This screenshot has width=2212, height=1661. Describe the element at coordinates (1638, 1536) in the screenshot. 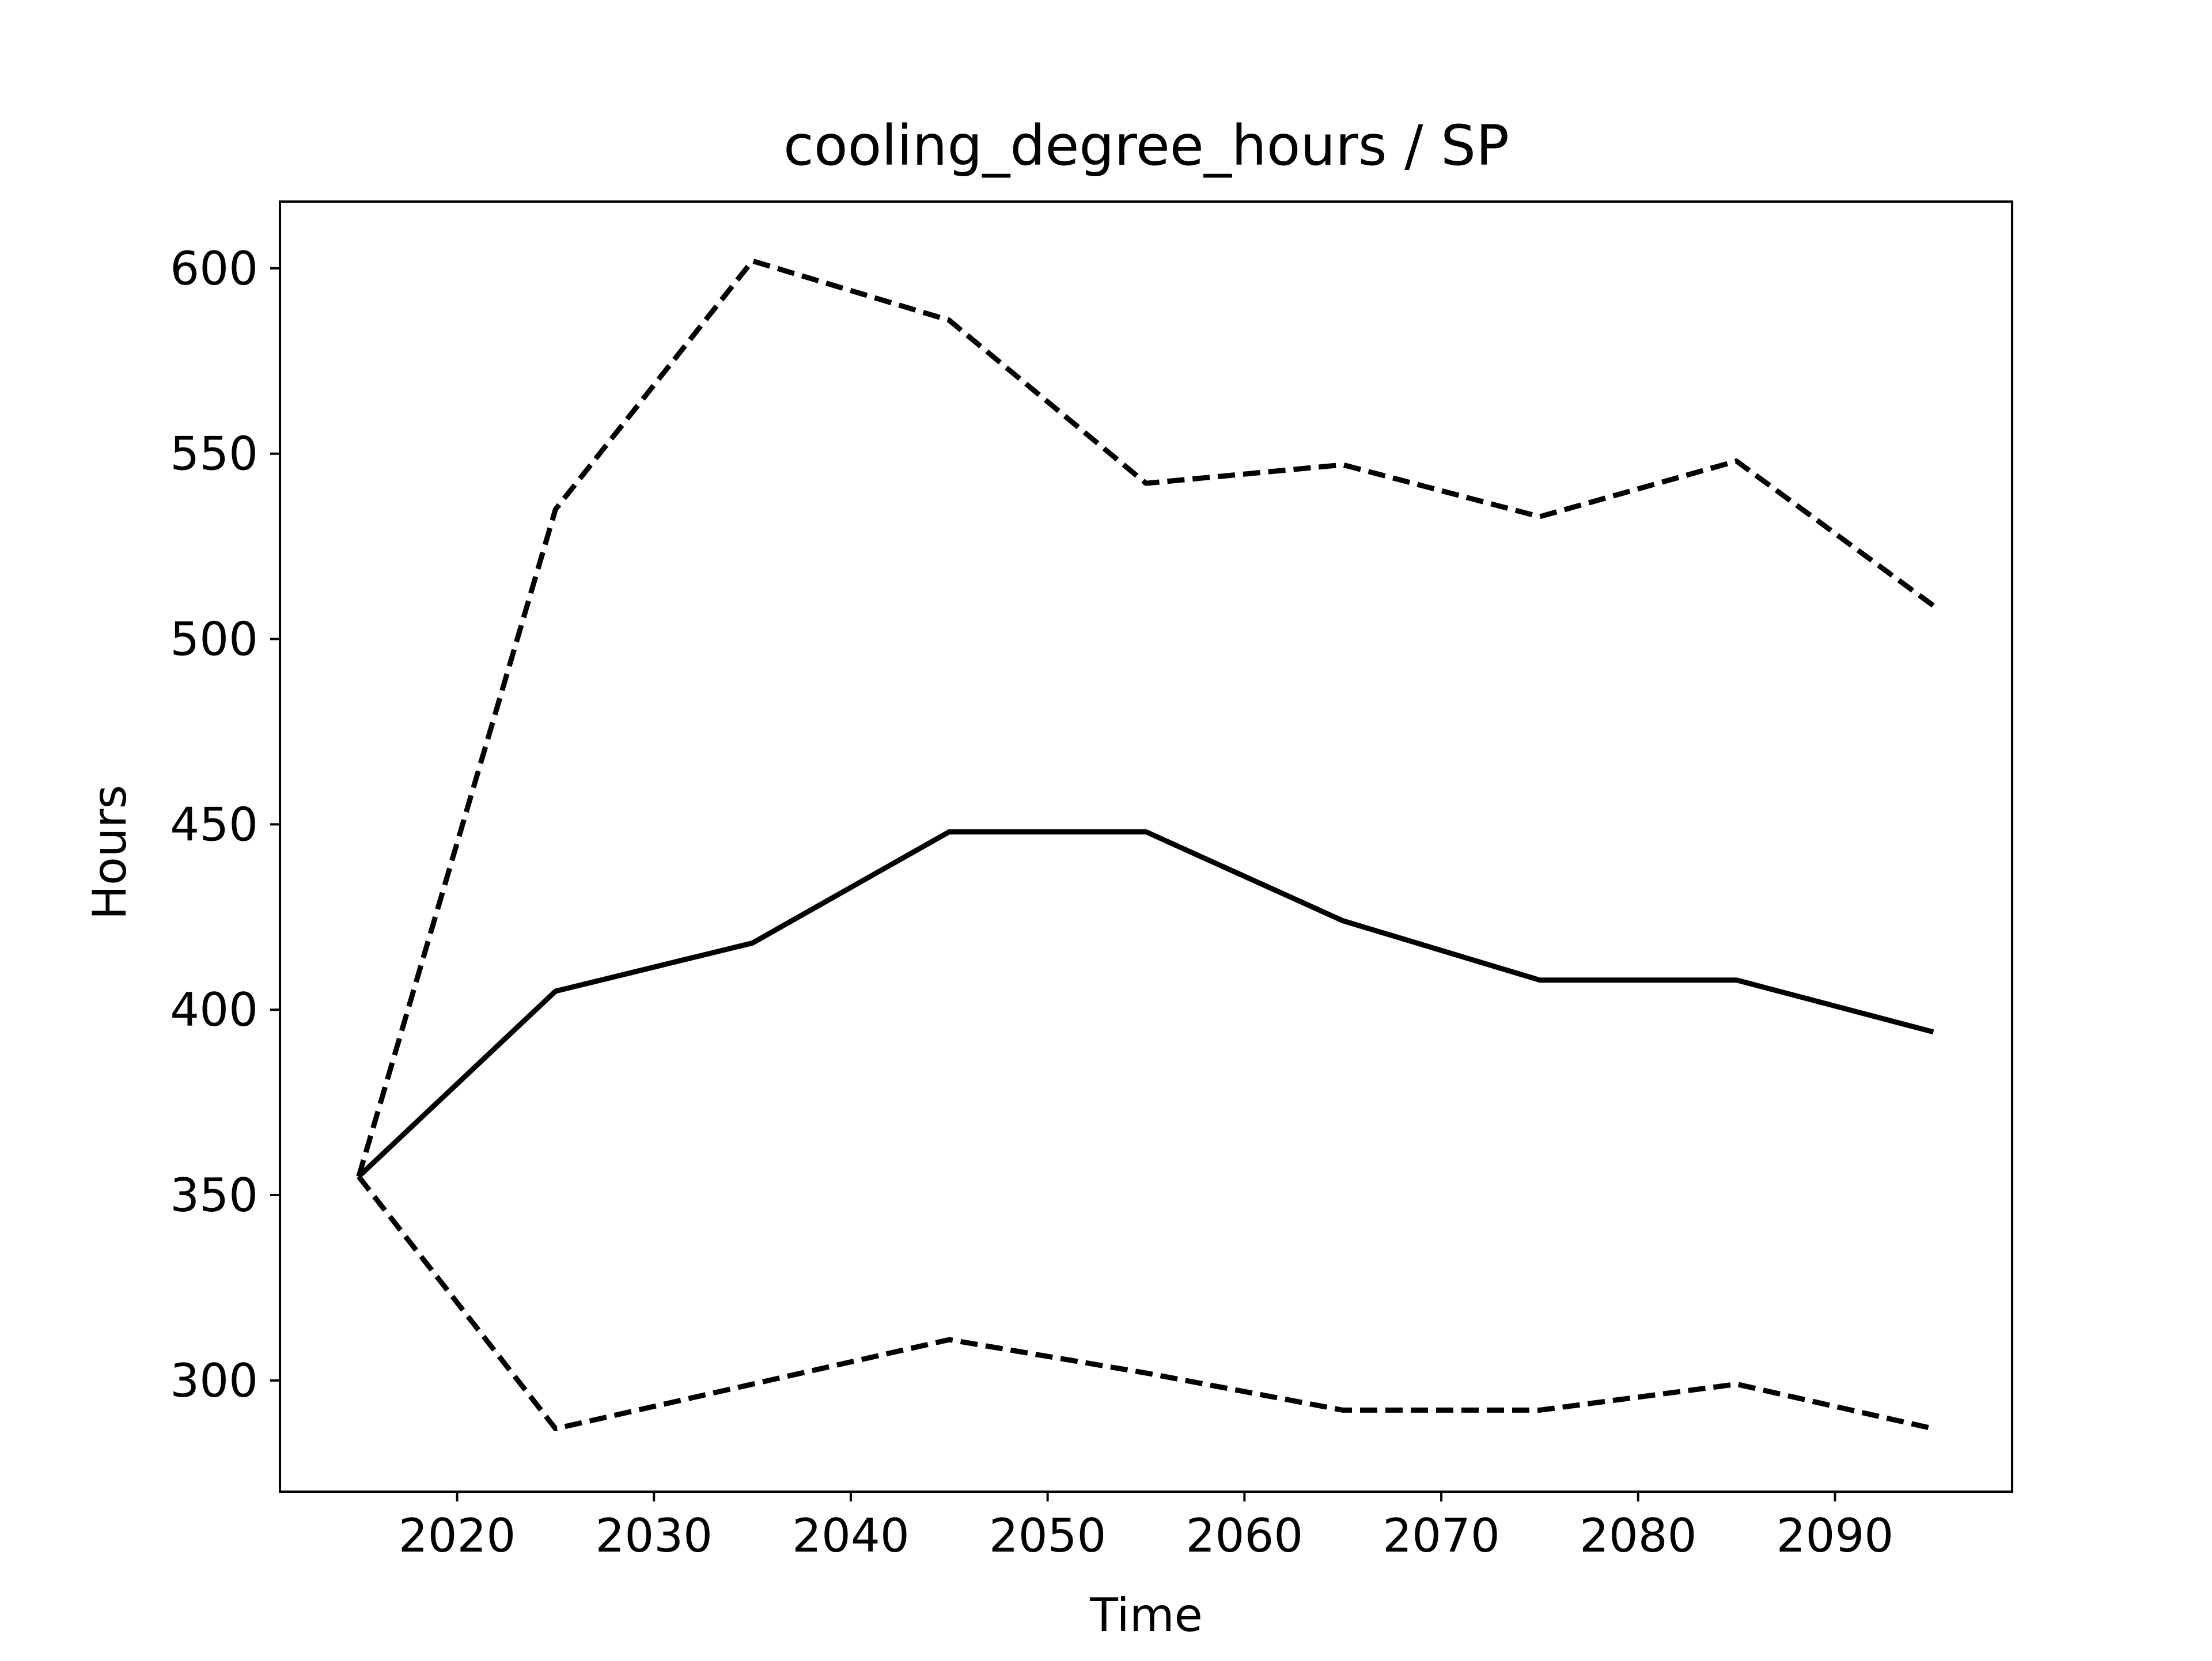

I see `x-tick-label: 2080` at that location.